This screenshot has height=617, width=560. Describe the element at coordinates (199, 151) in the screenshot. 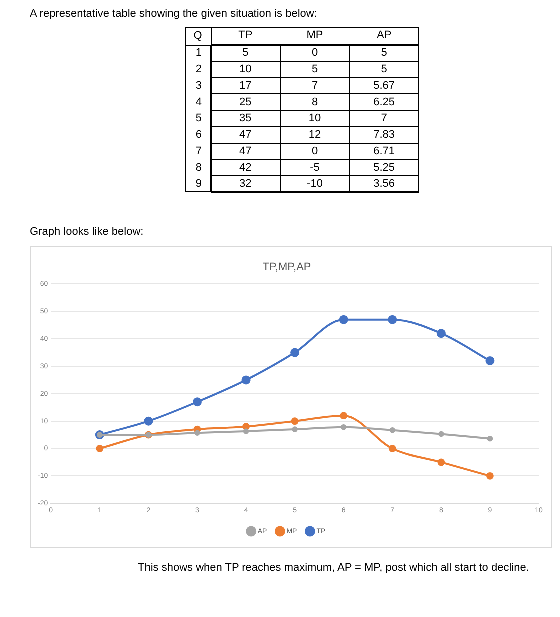

I see `y-tick-label: 7` at that location.